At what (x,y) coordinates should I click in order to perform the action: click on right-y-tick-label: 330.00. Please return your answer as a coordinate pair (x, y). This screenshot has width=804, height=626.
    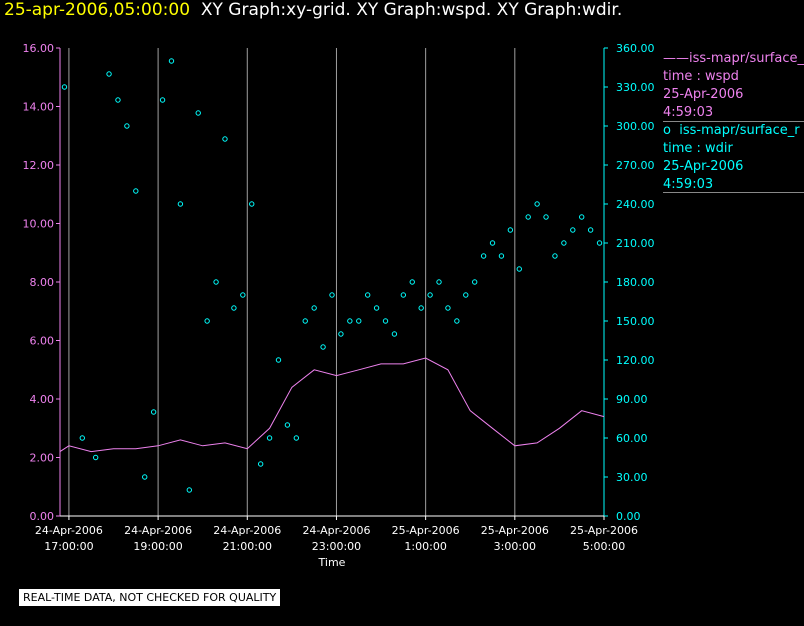
    Looking at the image, I should click on (635, 87).